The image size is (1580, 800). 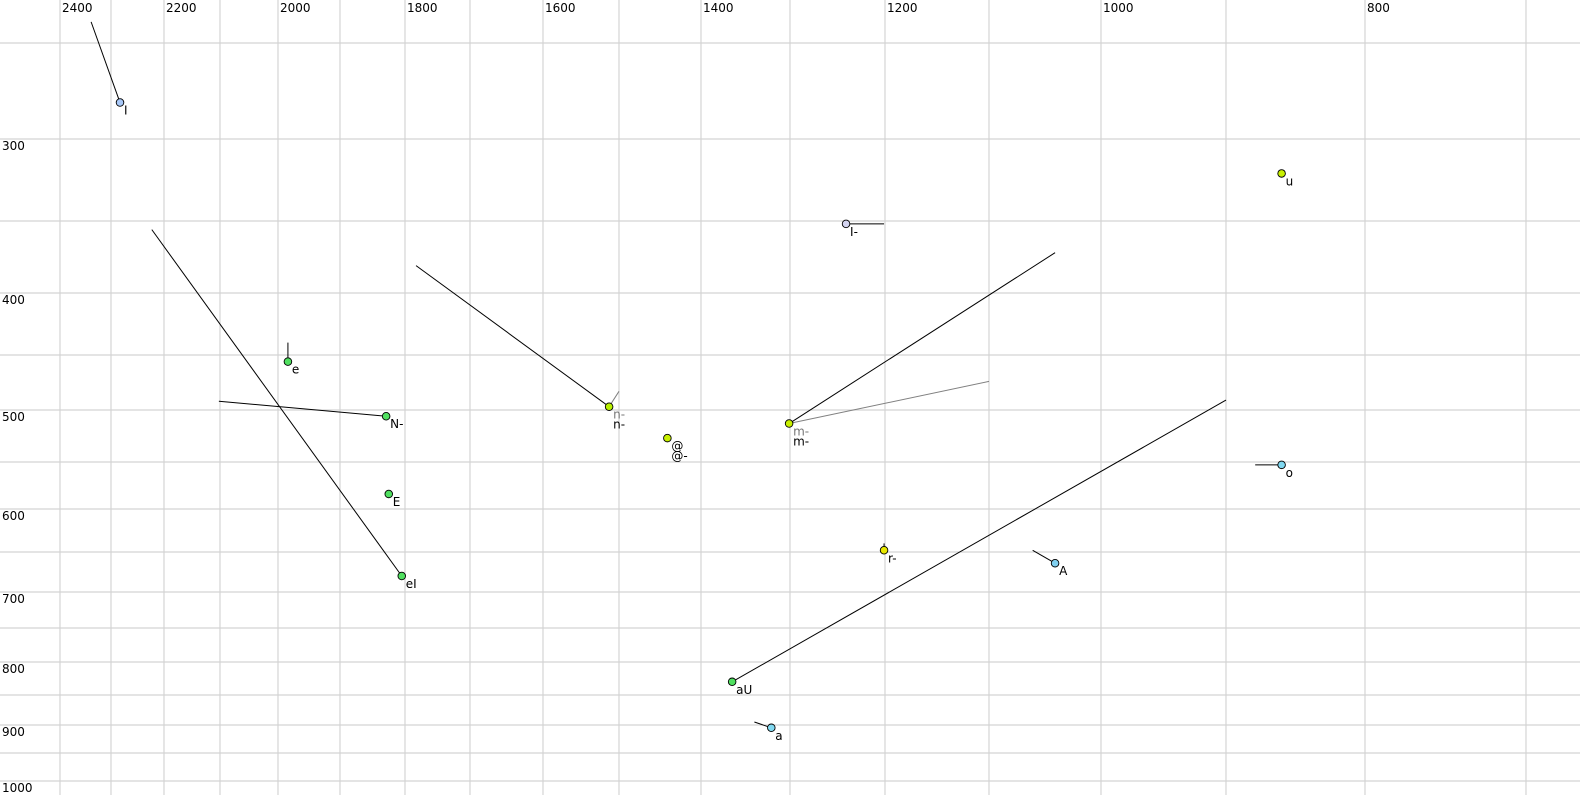 I want to click on vowel-label: m-, so click(x=801, y=442).